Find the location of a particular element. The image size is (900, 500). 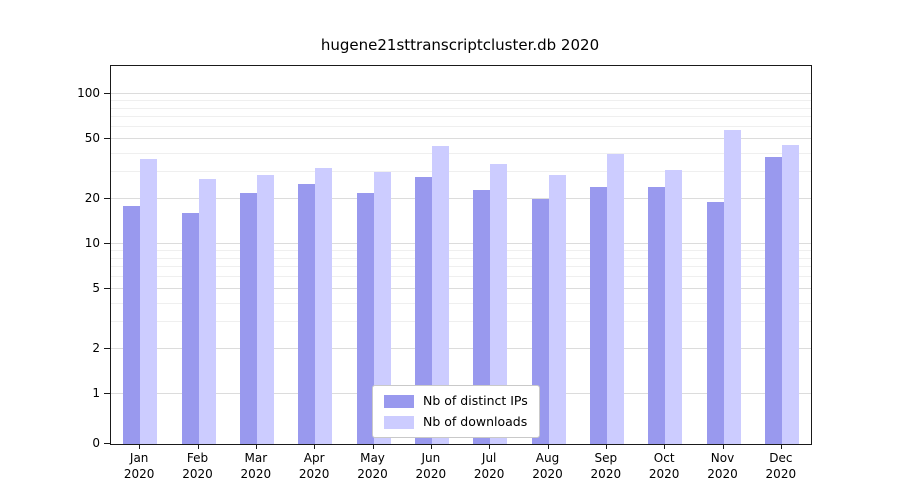

x-axis-label: Mar 2020 is located at coordinates (256, 466).